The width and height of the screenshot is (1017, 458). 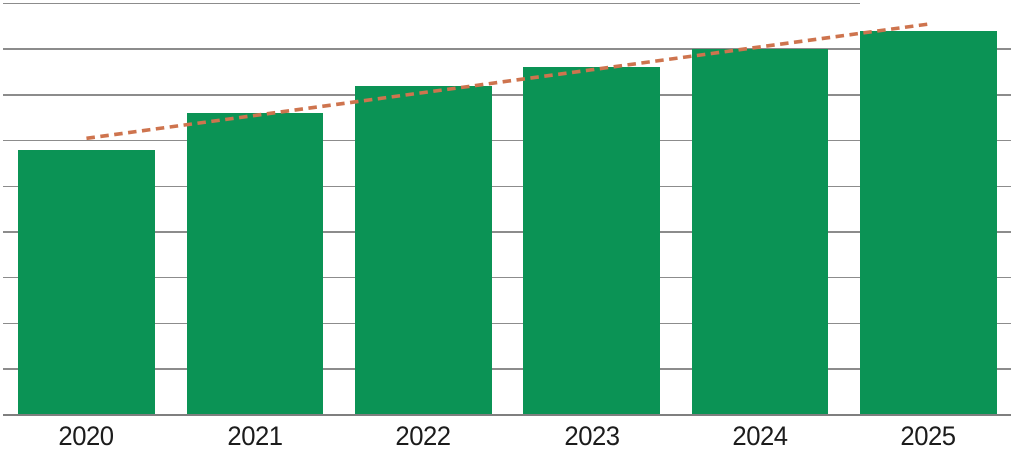 I want to click on x-axis-label-2020: 2020, so click(x=86, y=436).